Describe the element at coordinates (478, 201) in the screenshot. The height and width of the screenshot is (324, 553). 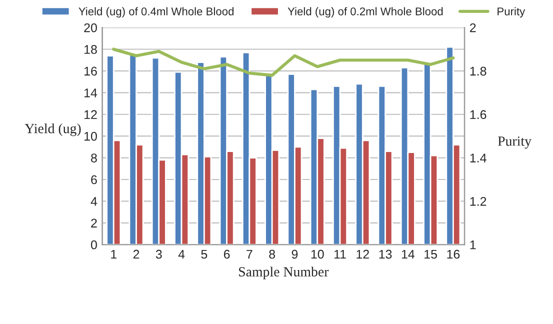
I see `y2-tick-label: 1.2` at that location.